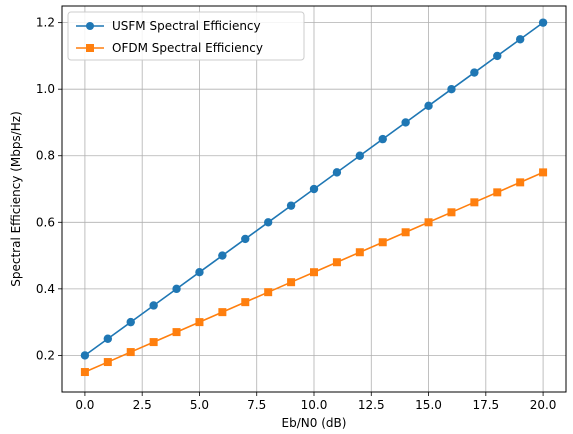 This screenshot has height=434, width=573. Describe the element at coordinates (187, 48) in the screenshot. I see `legend-label-ofdm: OFDM Spectral Efficiency` at that location.